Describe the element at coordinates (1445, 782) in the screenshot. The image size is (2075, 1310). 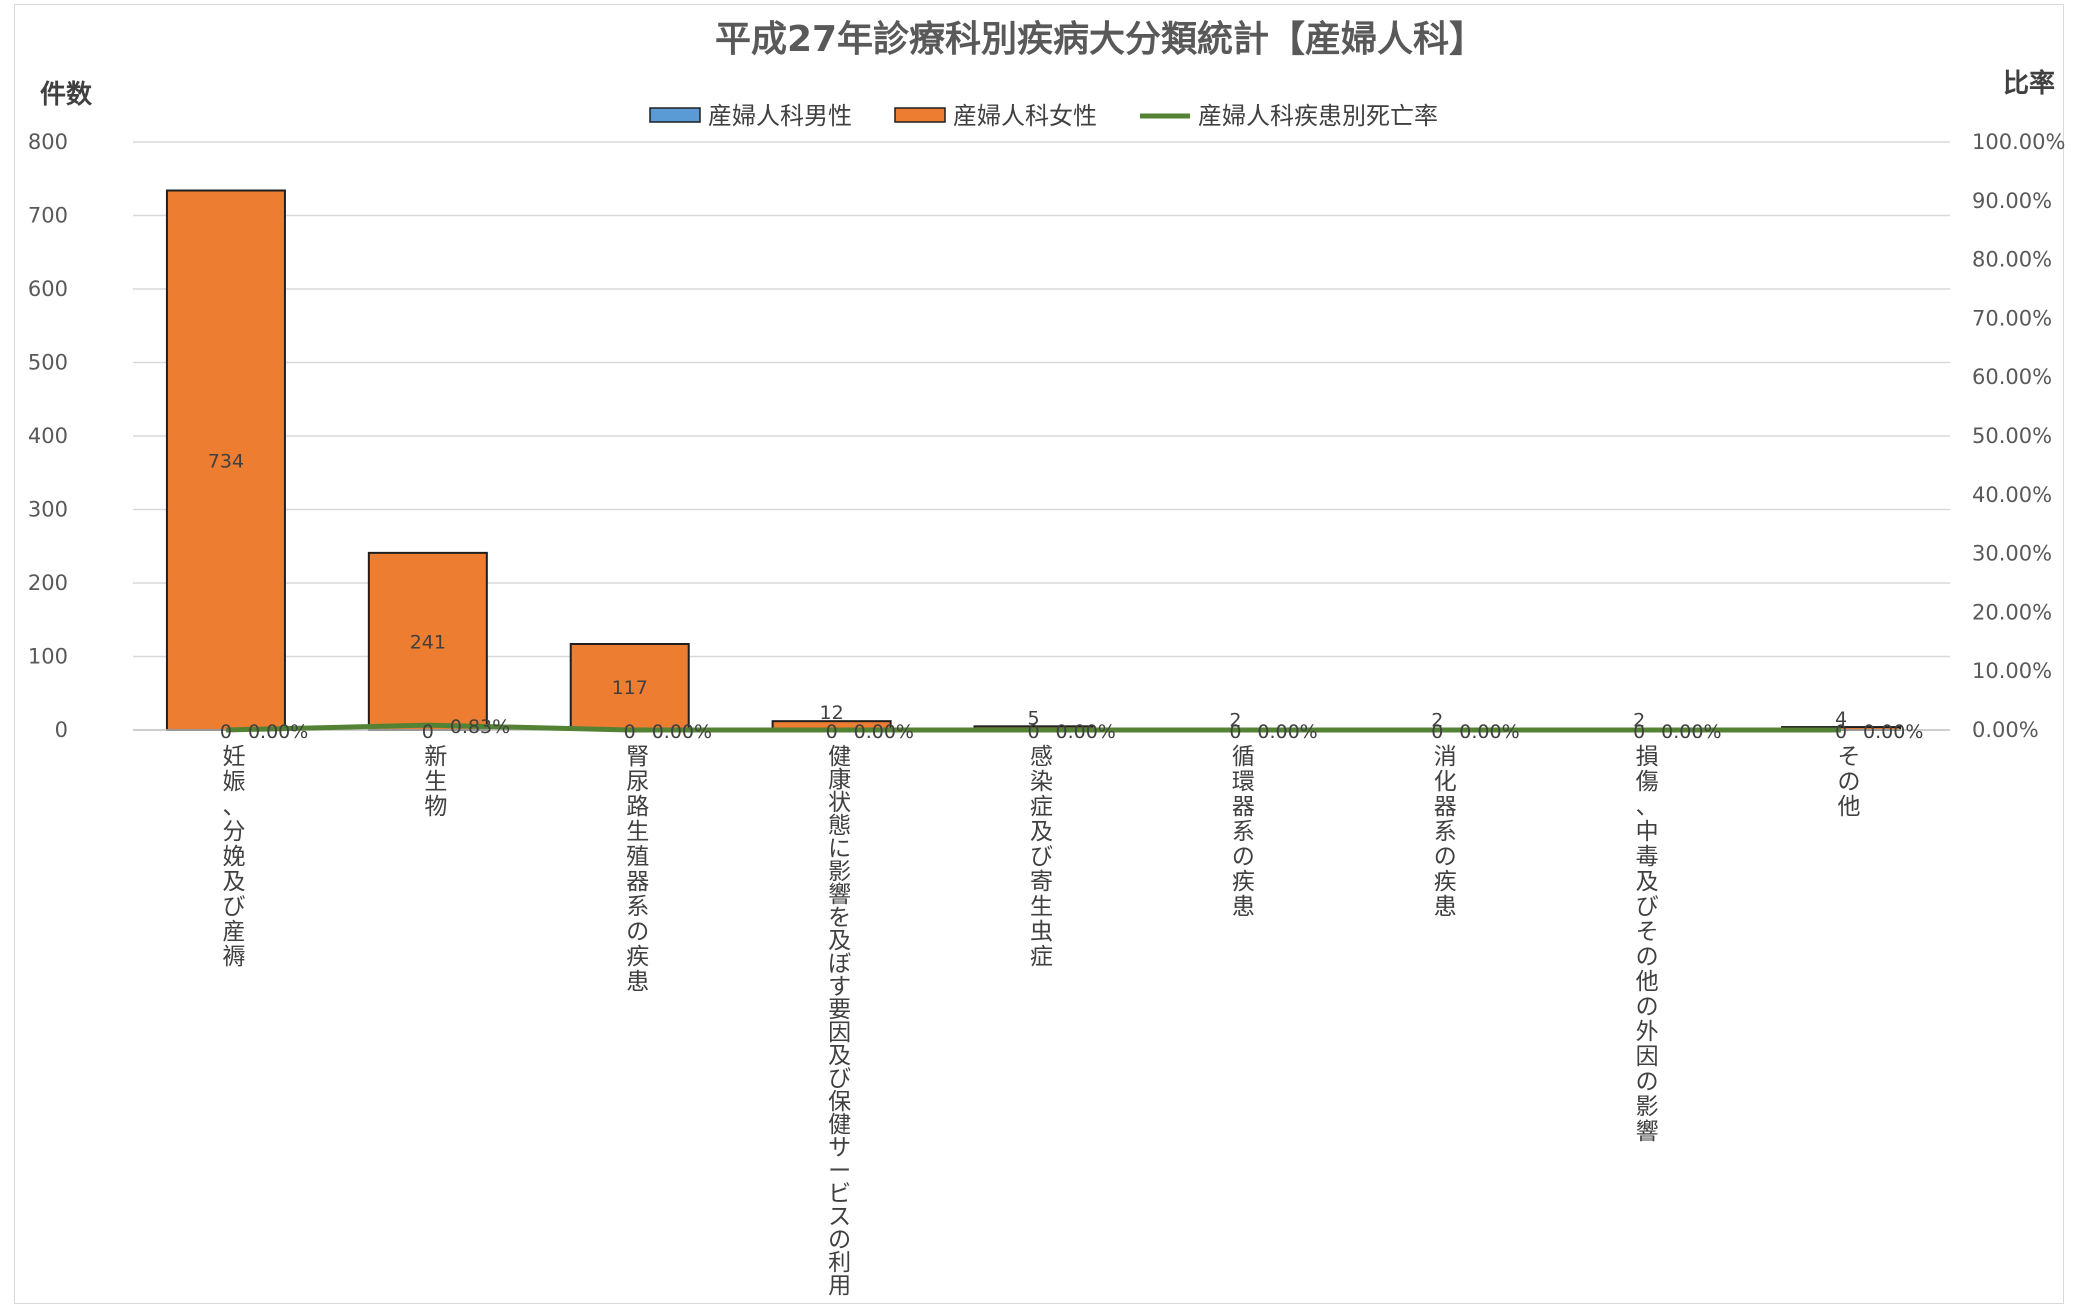
I see `category-label-char: 化` at that location.